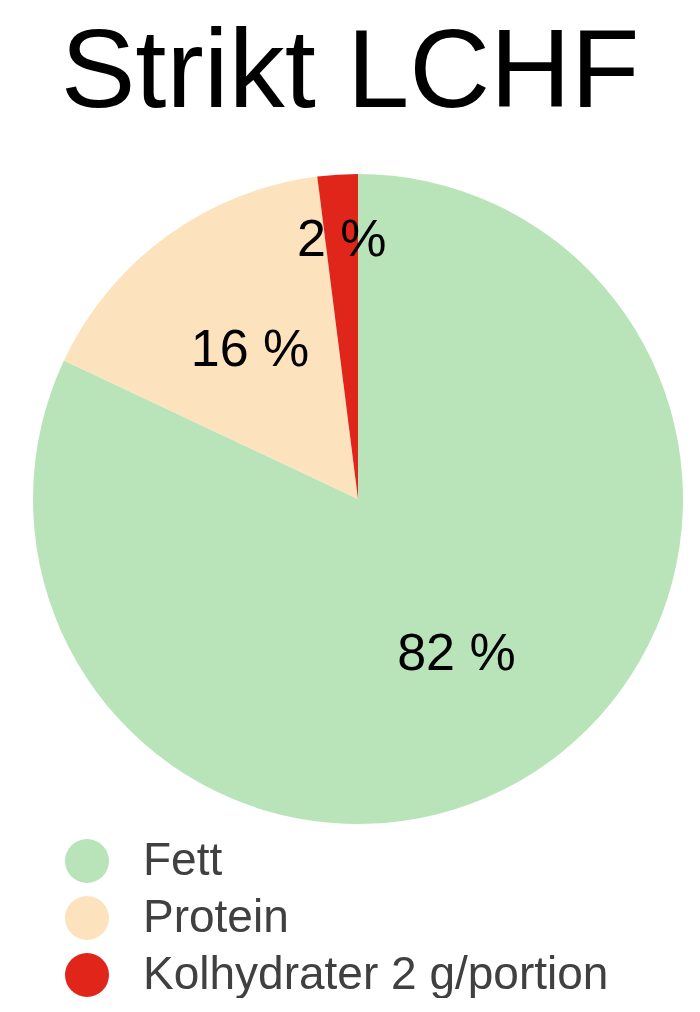 This screenshot has width=700, height=1012. What do you see at coordinates (350, 68) in the screenshot?
I see `chart-title: Strikt LCHF` at bounding box center [350, 68].